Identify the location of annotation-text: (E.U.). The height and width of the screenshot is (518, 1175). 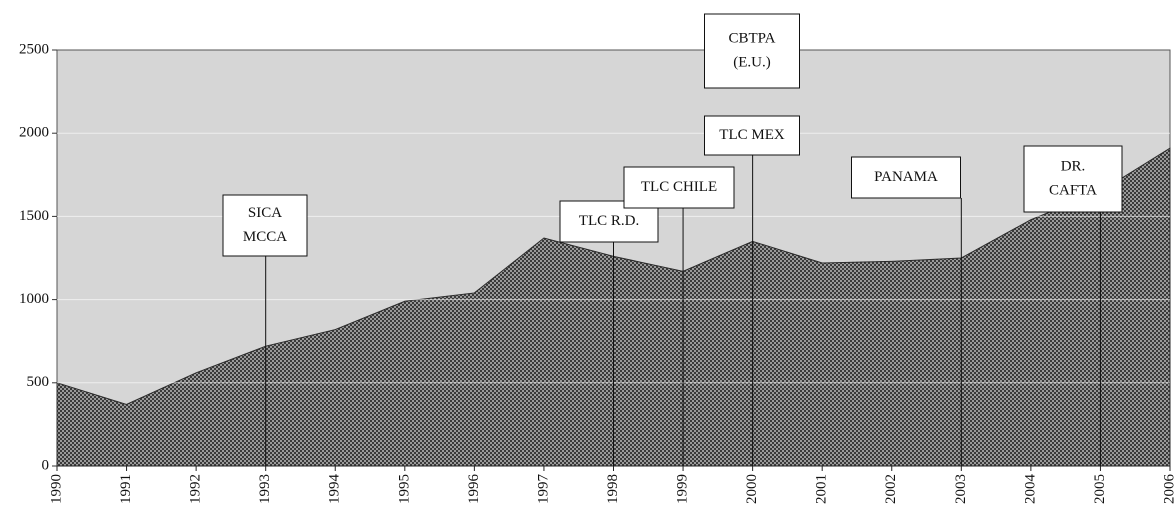
(752, 62).